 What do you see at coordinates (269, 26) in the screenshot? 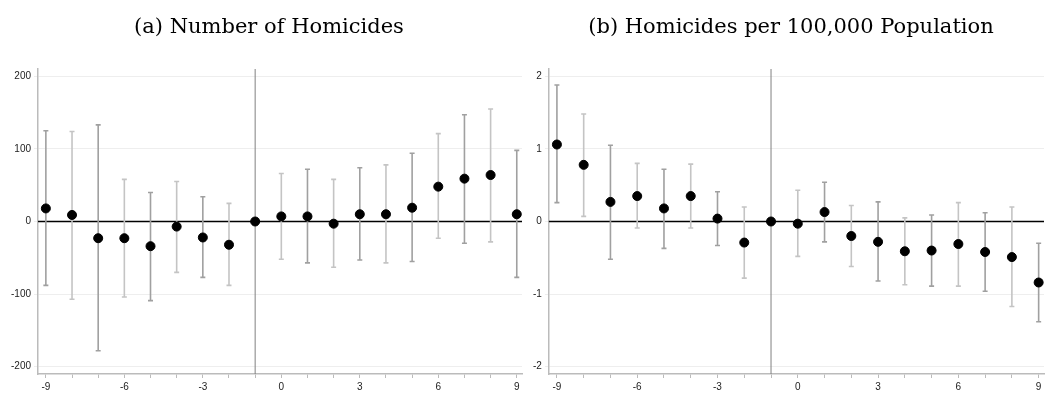
I see `chart-title: (a) Number of Homicides` at bounding box center [269, 26].